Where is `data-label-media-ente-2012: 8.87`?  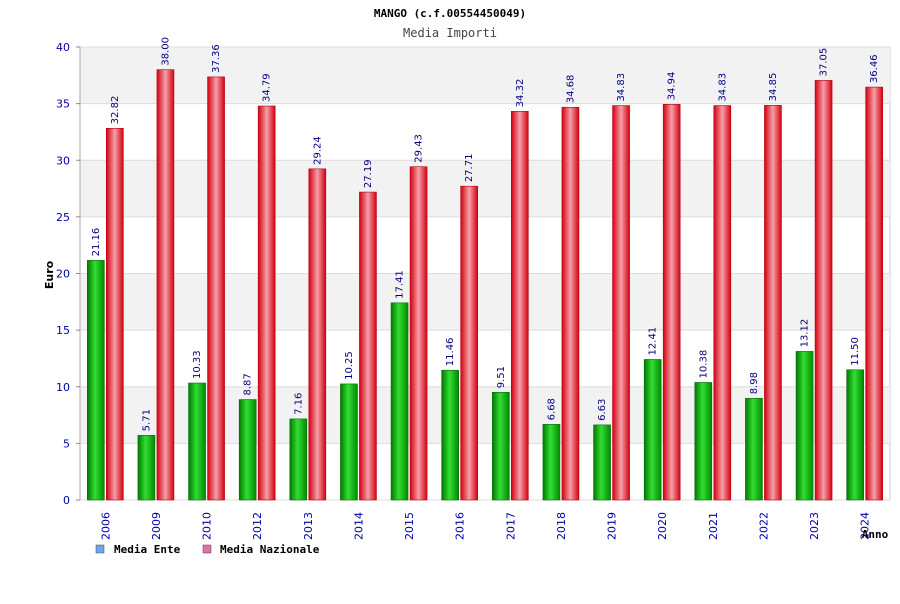 data-label-media-ente-2012: 8.87 is located at coordinates (248, 384).